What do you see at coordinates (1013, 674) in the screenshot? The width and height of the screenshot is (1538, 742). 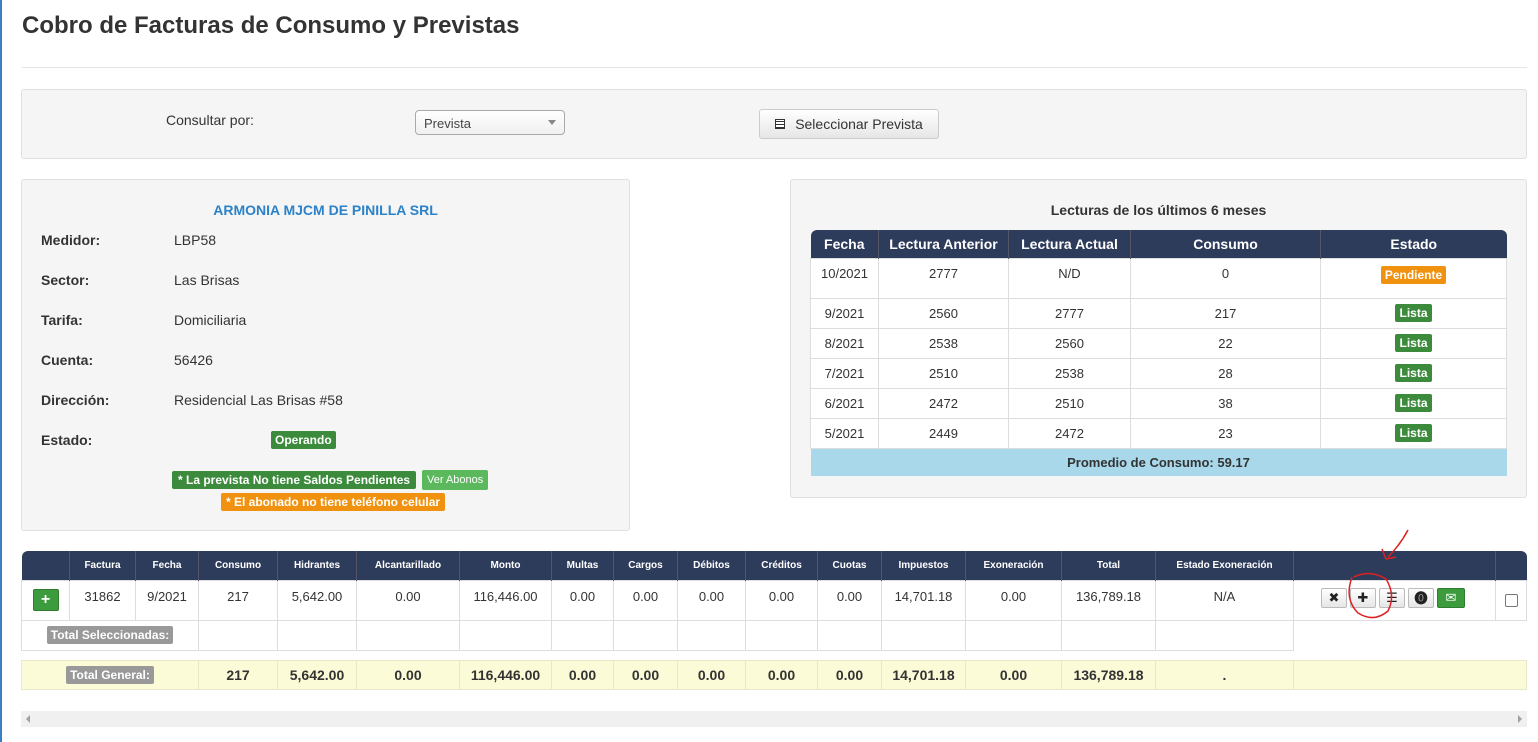 I see `total-exoneracion: 0.00` at bounding box center [1013, 674].